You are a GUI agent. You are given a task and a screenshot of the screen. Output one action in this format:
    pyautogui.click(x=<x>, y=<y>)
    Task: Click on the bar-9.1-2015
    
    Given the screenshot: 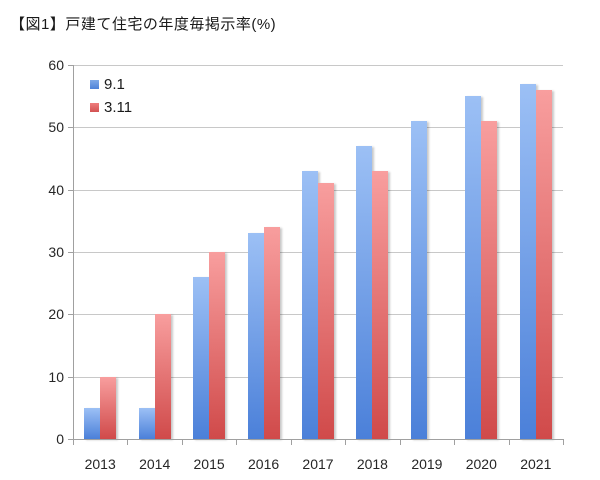 What is the action you would take?
    pyautogui.click(x=201, y=357)
    